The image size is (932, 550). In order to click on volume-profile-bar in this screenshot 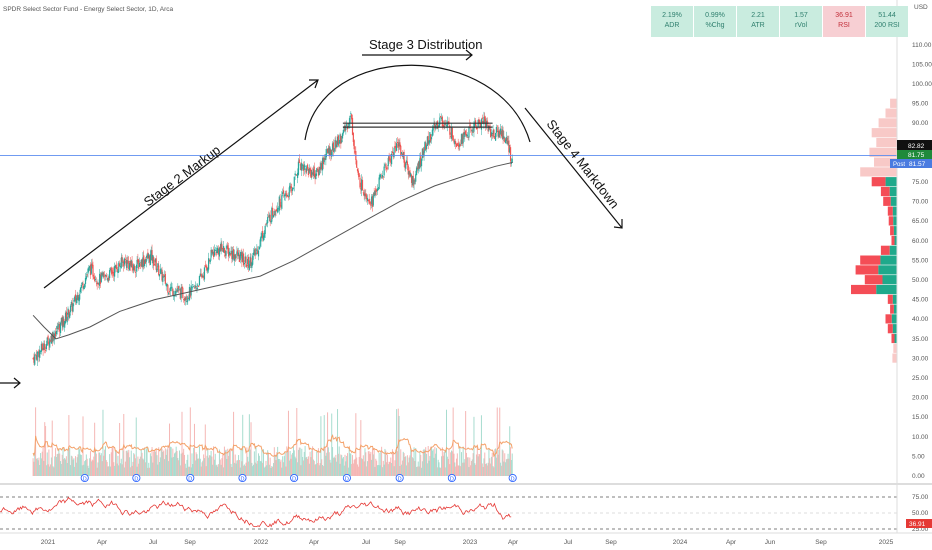, I will do `click(895, 348)`.